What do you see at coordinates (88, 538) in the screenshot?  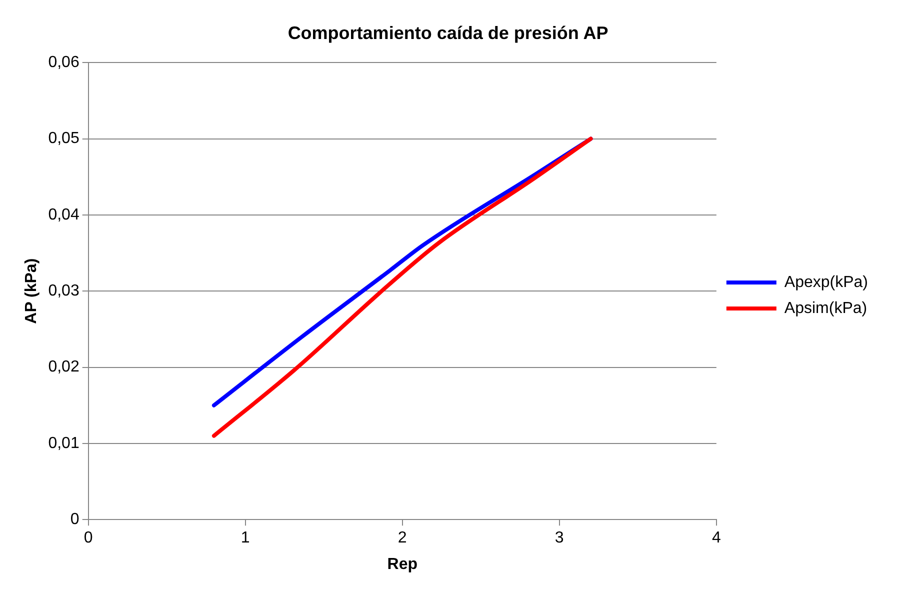 I see `x-tick-label: 0` at bounding box center [88, 538].